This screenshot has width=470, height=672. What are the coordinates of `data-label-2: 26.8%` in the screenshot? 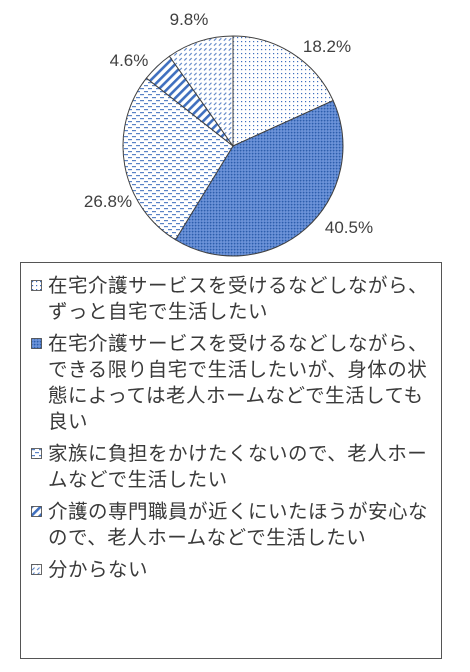 It's located at (108, 201).